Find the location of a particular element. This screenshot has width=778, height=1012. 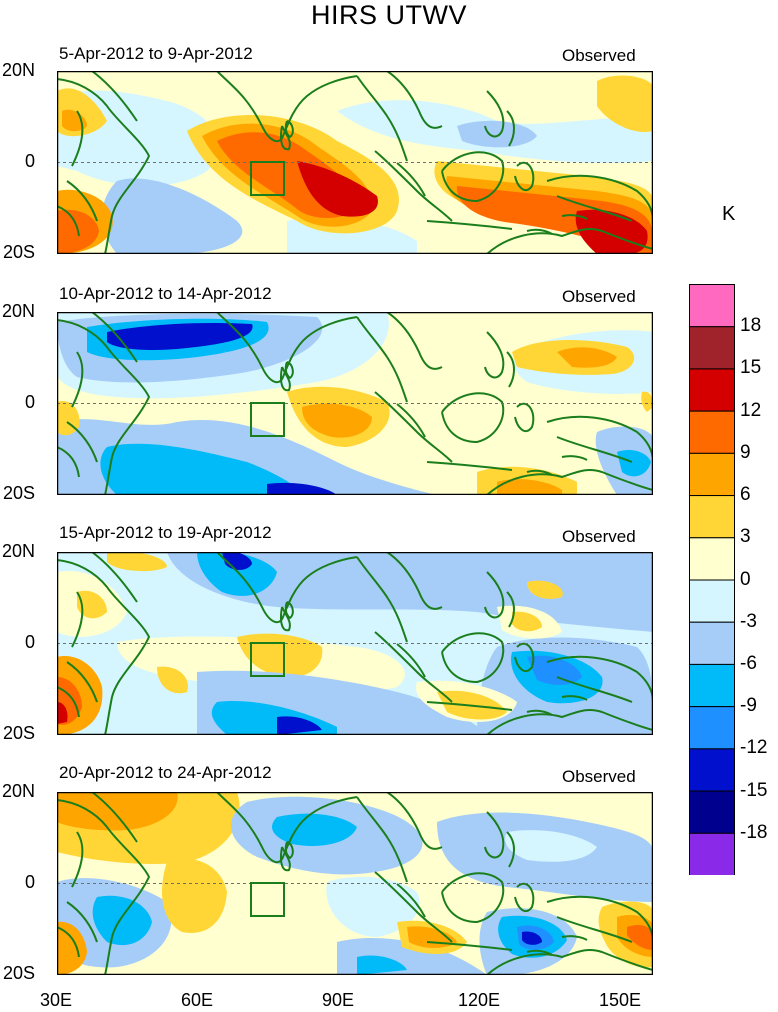

map-panel-1-svg is located at coordinates (355, 162).